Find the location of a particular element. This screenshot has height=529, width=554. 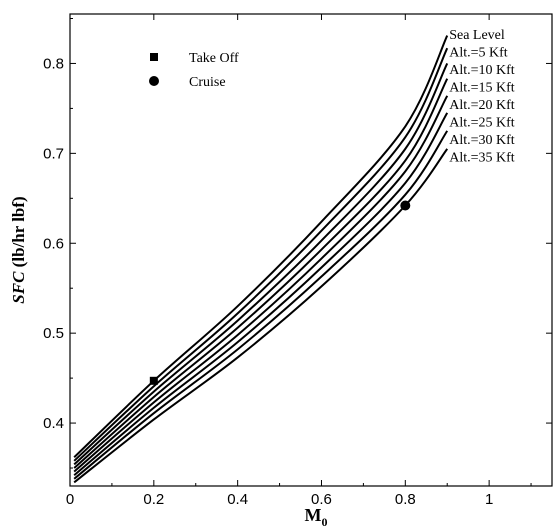

y-axis-title-italic: SFC is located at coordinates (18, 287).